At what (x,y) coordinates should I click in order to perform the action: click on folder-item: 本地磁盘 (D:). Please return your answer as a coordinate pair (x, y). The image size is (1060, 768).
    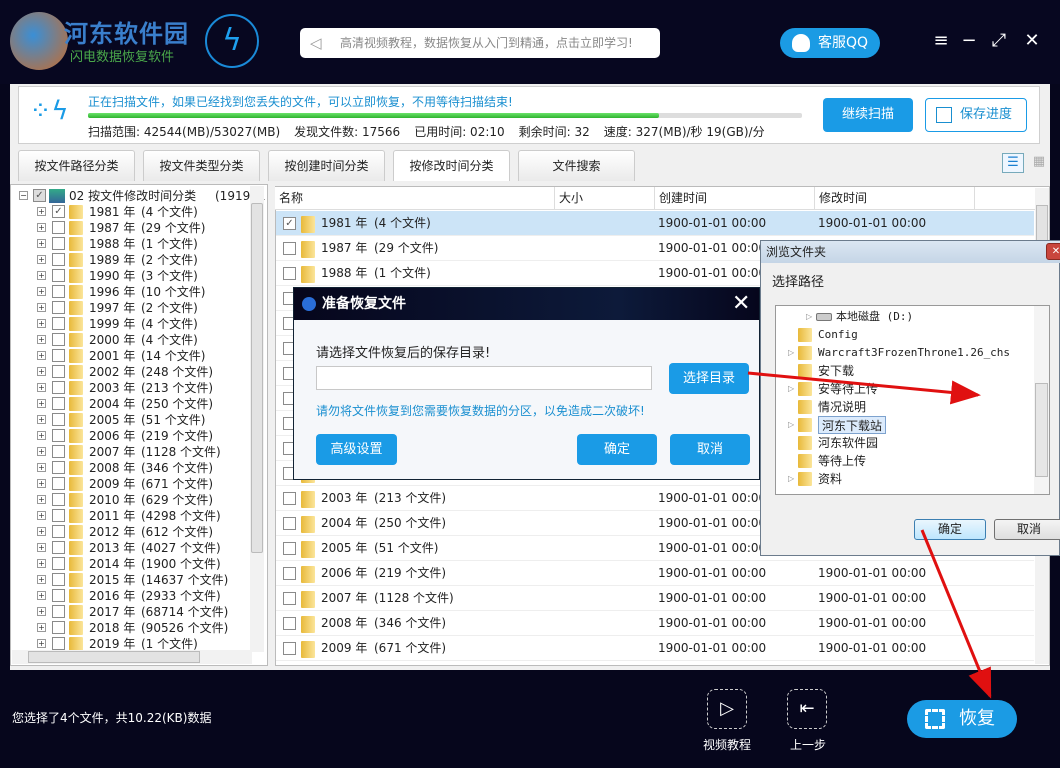
    Looking at the image, I should click on (875, 316).